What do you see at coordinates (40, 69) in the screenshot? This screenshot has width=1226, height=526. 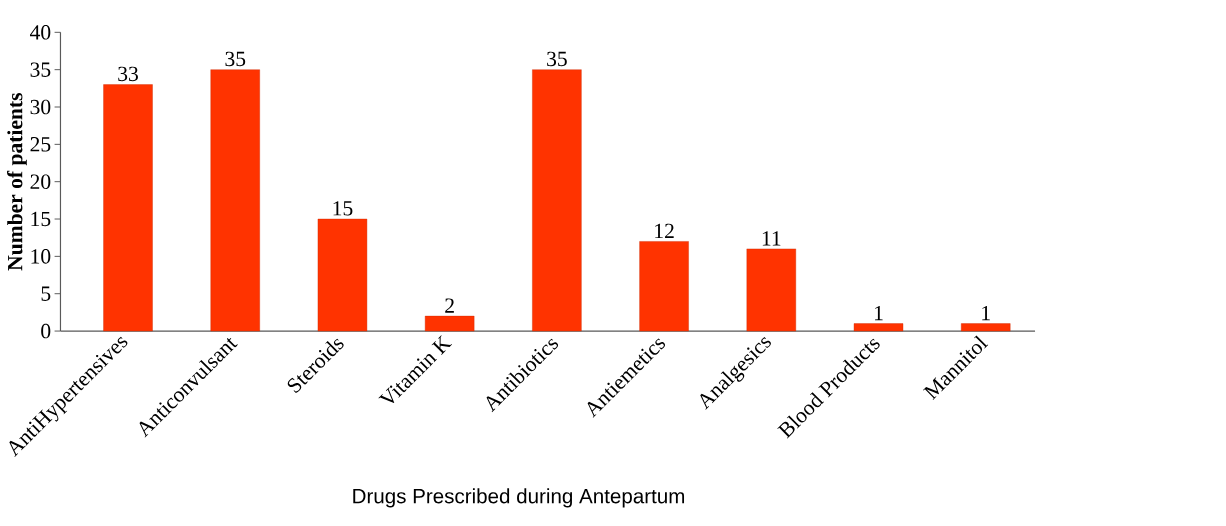 I see `y-tick-label: 35` at bounding box center [40, 69].